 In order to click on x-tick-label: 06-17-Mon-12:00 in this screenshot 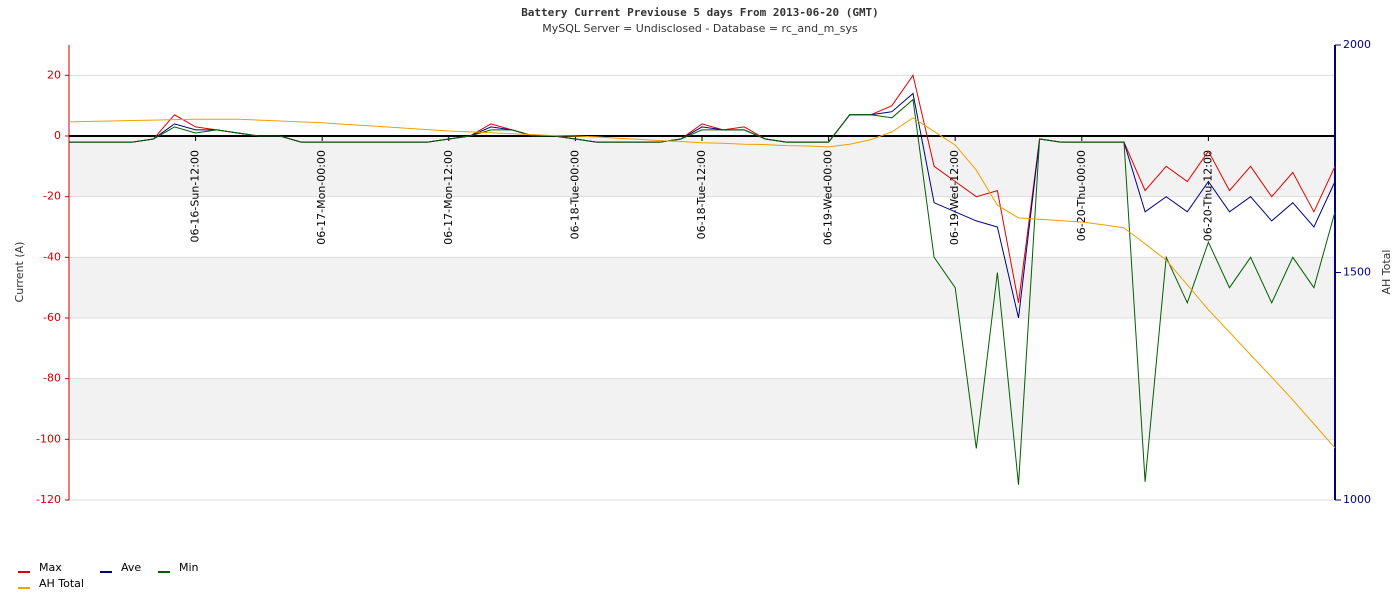, I will do `click(448, 197)`.